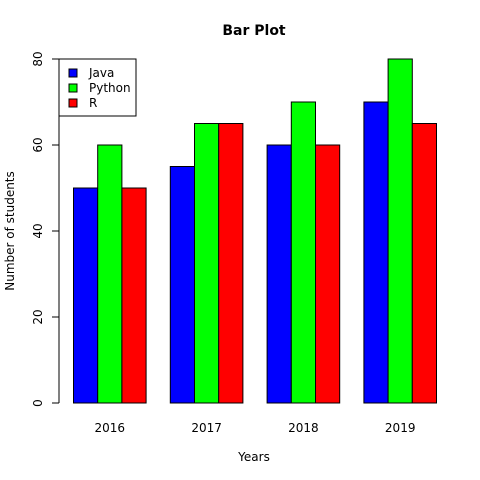  I want to click on x-tick-label: 2017, so click(206, 428).